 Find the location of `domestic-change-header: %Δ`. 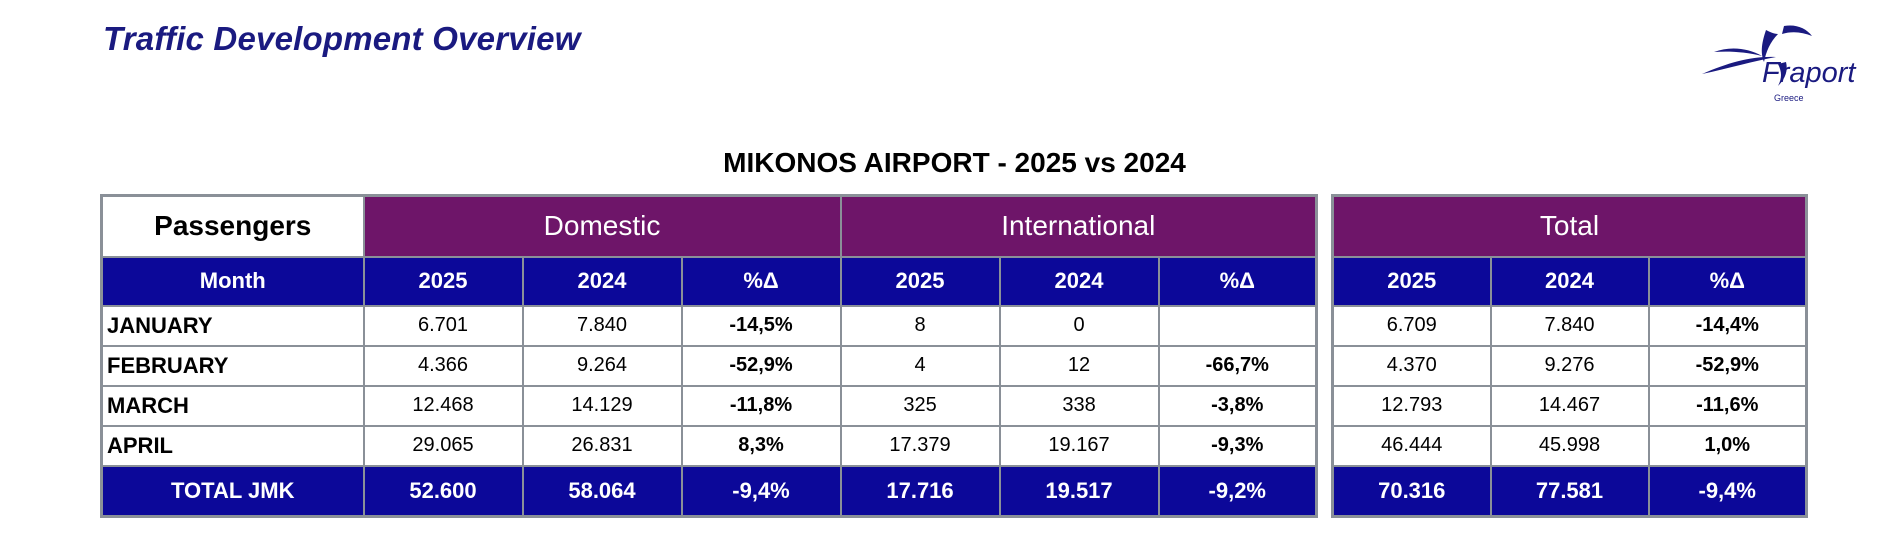

domestic-change-header: %Δ is located at coordinates (761, 281).